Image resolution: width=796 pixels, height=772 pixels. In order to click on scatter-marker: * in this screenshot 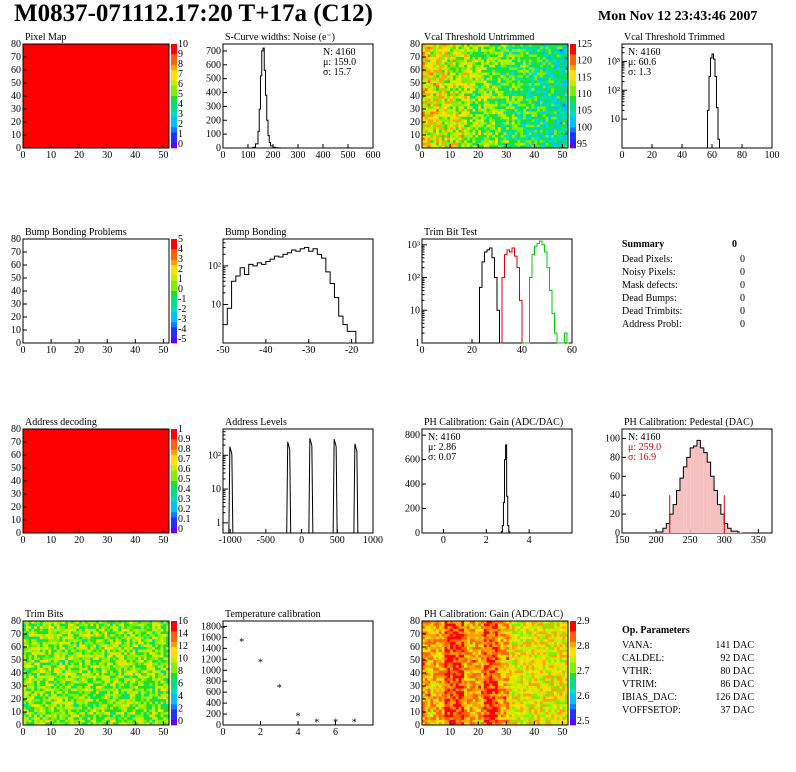, I will do `click(335, 723)`.